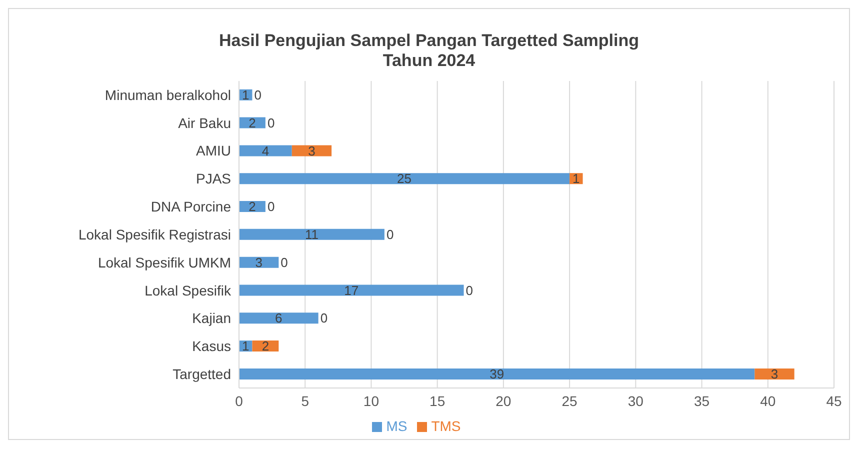  Describe the element at coordinates (768, 400) in the screenshot. I see `x-tick-label: 40` at that location.